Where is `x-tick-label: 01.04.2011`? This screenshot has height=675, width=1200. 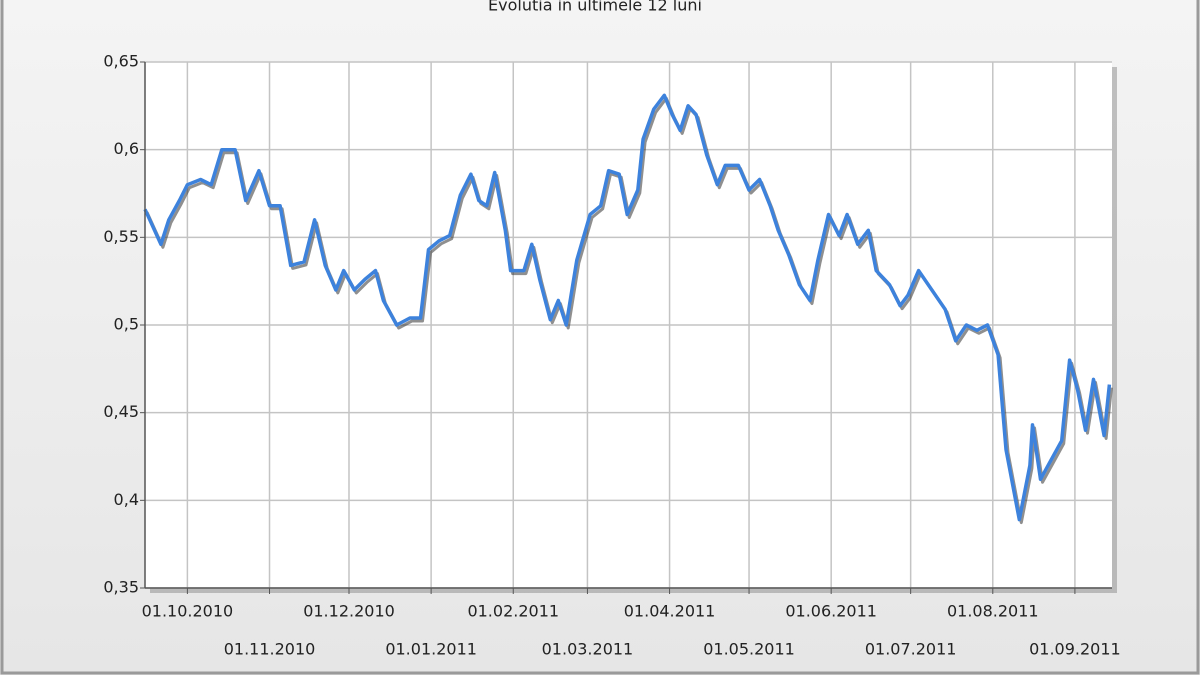 x-tick-label: 01.04.2011 is located at coordinates (670, 611).